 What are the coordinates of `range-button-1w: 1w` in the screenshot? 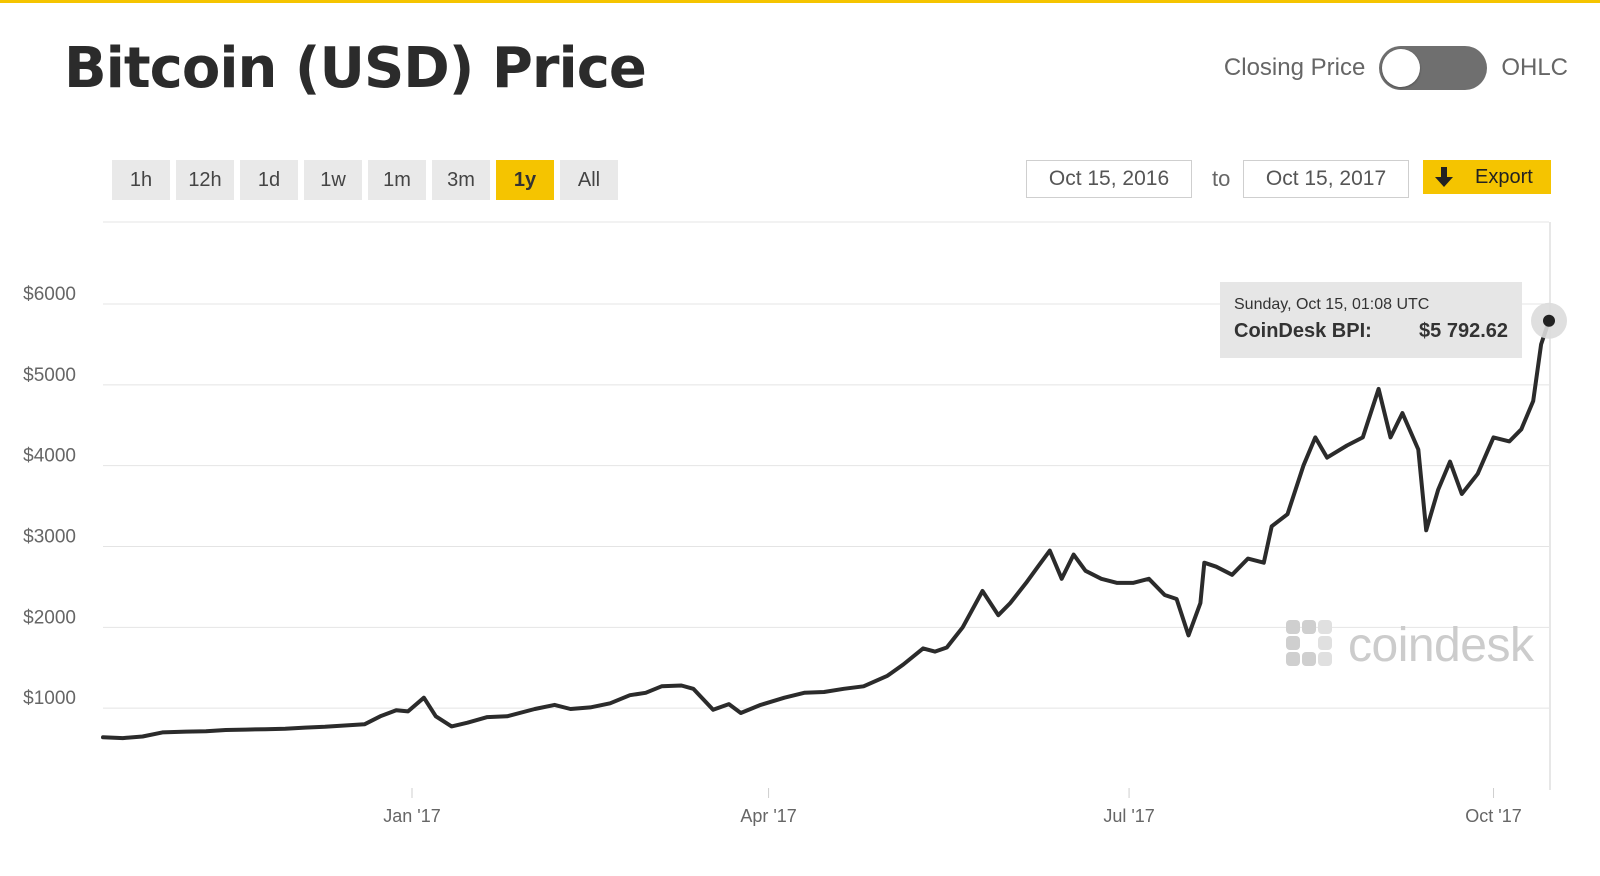 It's located at (333, 180).